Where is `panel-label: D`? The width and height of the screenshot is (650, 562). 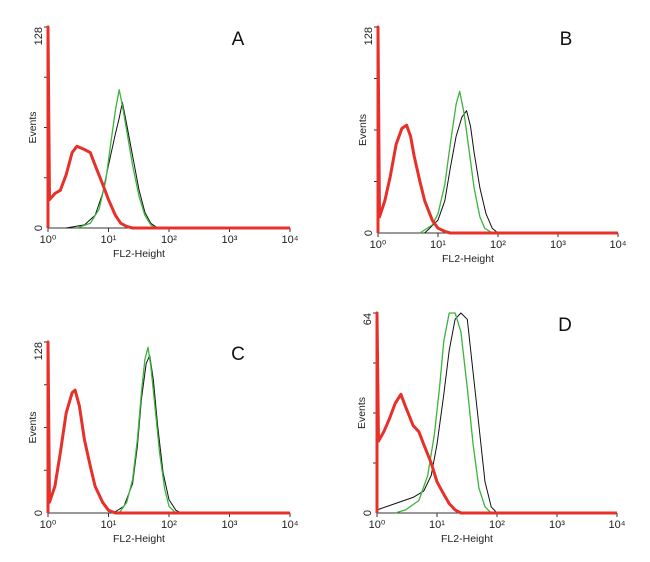
panel-label: D is located at coordinates (565, 325).